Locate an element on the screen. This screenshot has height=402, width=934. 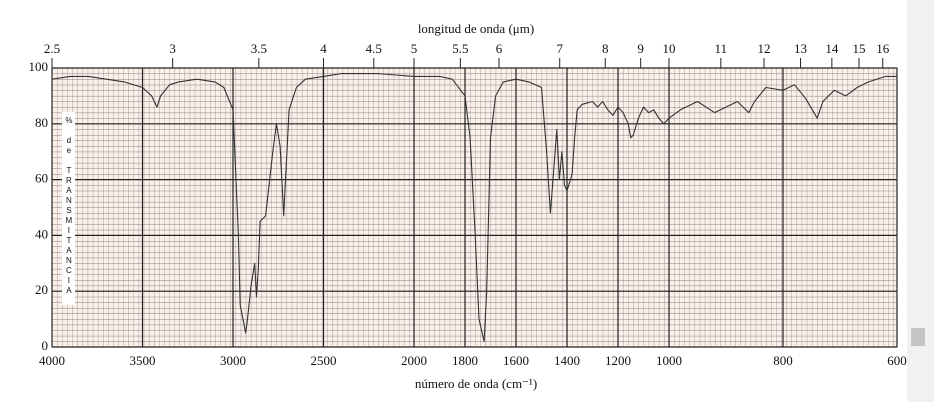
x2-tick-label: 13 is located at coordinates (800, 48).